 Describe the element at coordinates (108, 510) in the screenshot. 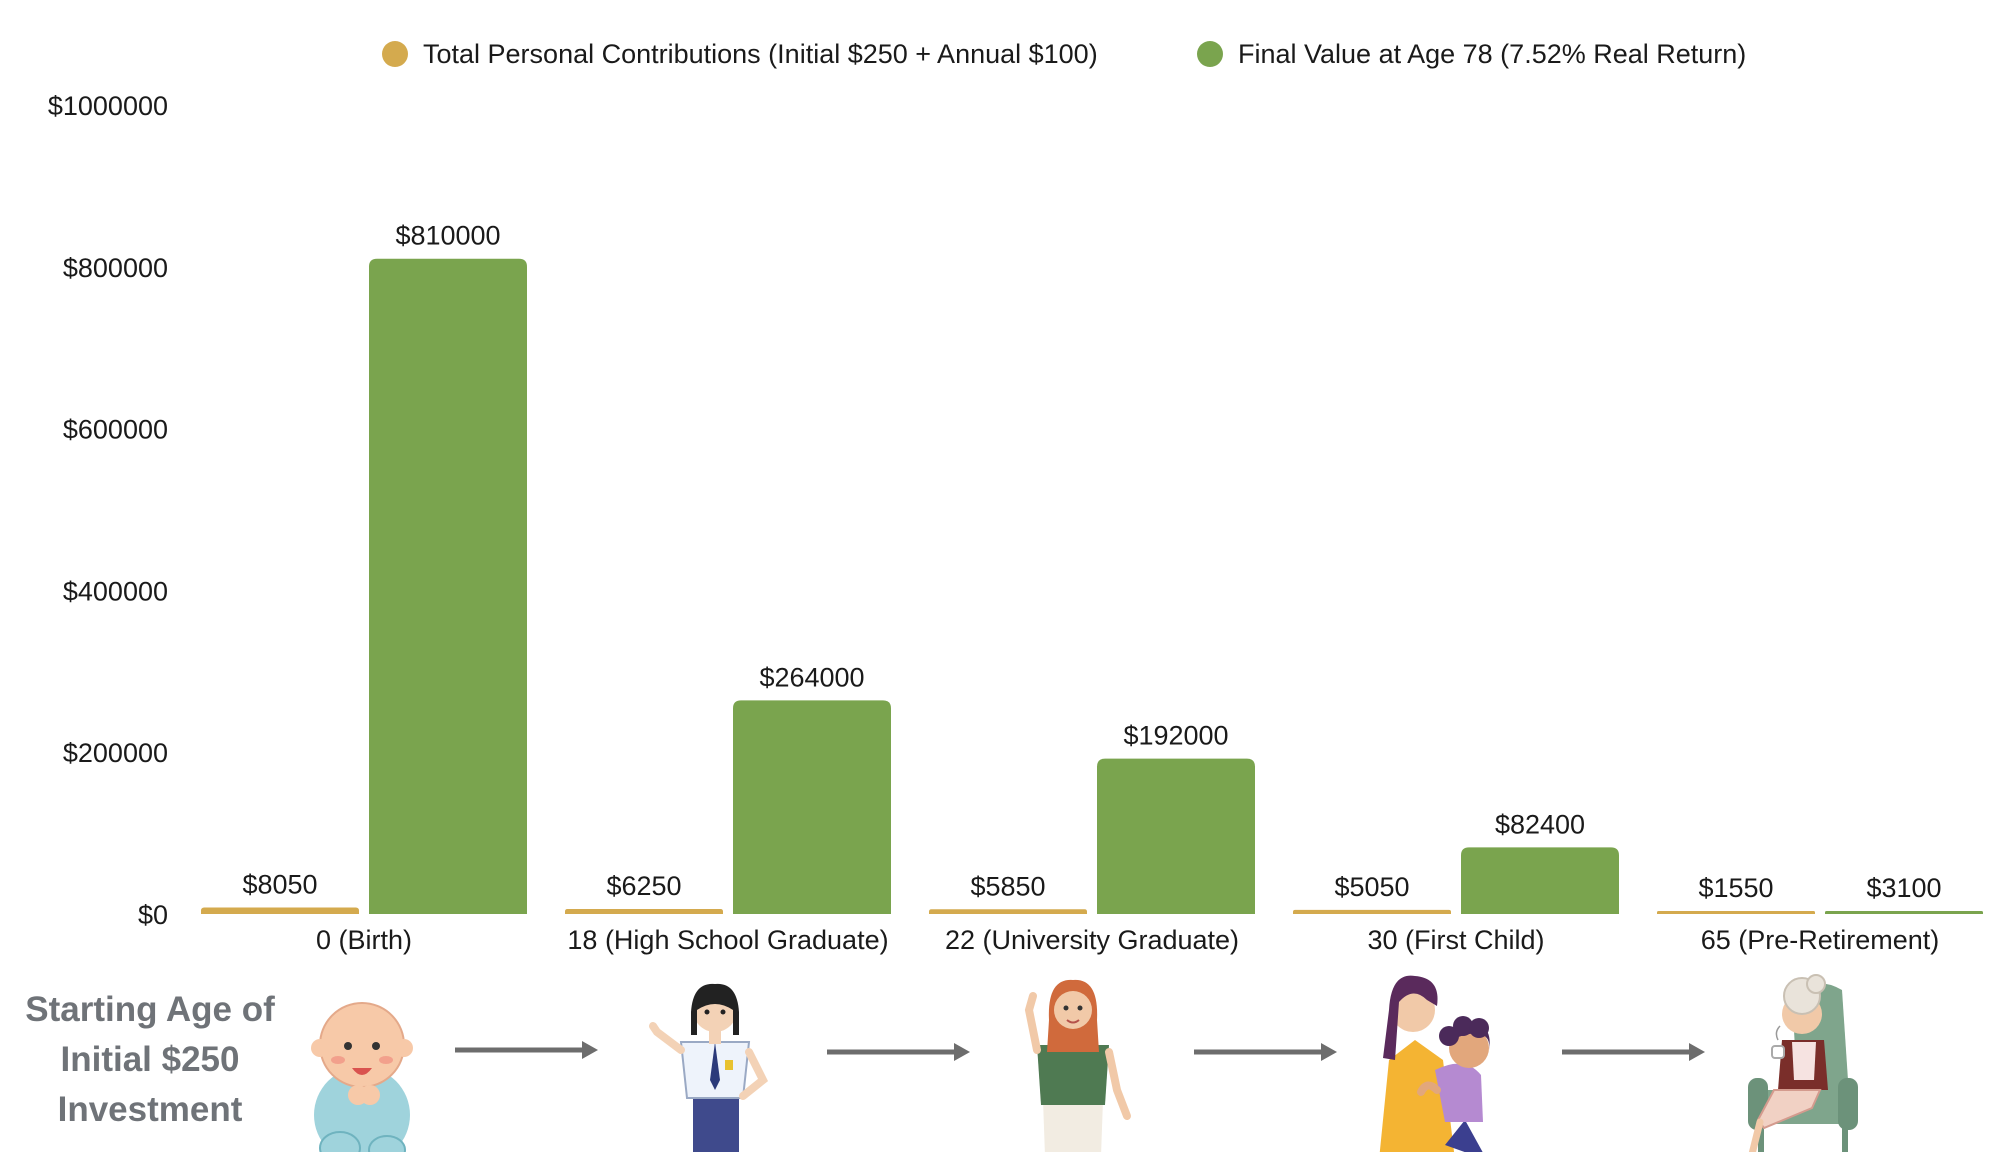

I see `y-axis: $0 $200000 $400000 $600000 $800000 $1000000` at that location.